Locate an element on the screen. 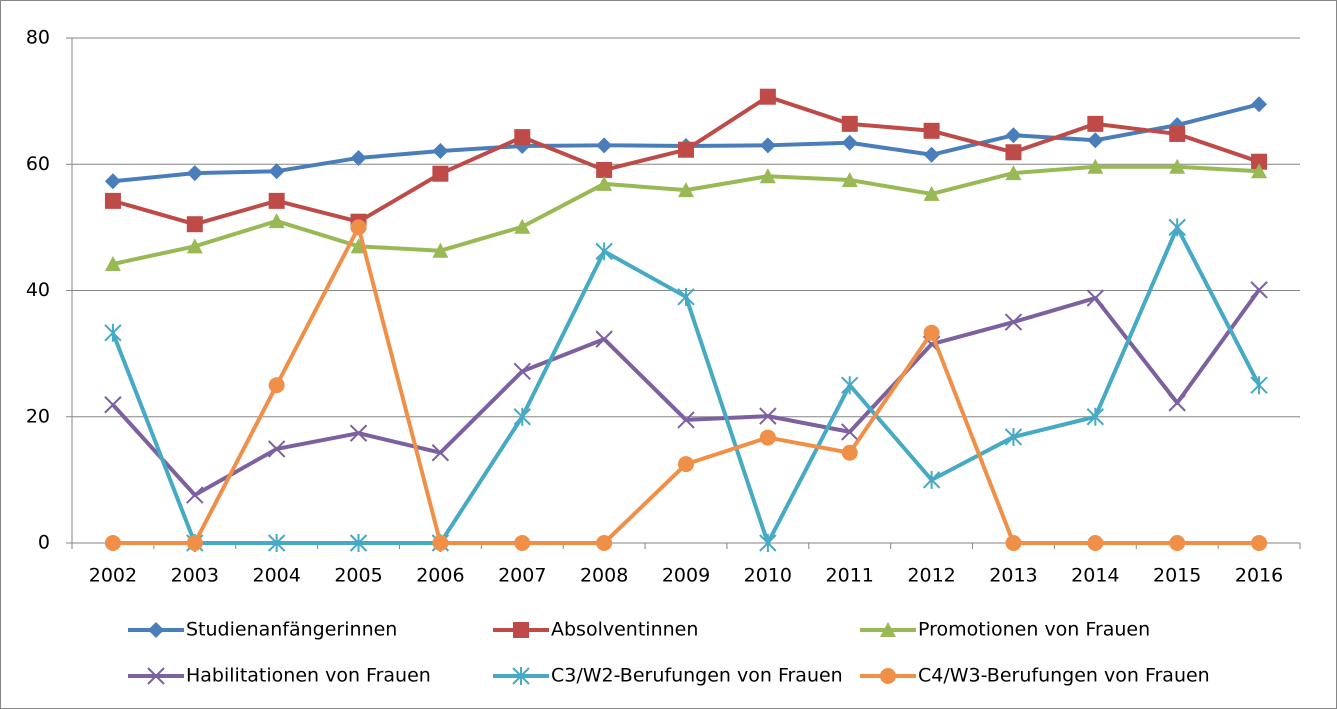 Image resolution: width=1337 pixels, height=709 pixels. x-tick-label: 2004 is located at coordinates (276, 576).